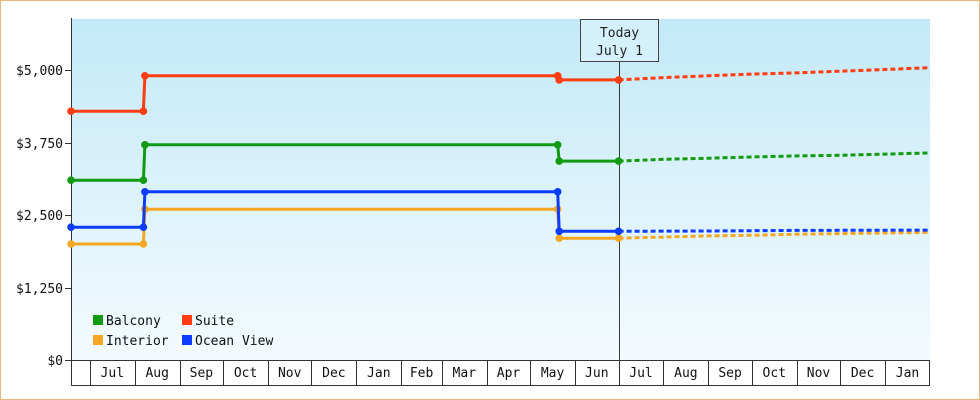 The width and height of the screenshot is (980, 400). Describe the element at coordinates (137, 341) in the screenshot. I see `legend-label-interior: Interior` at that location.